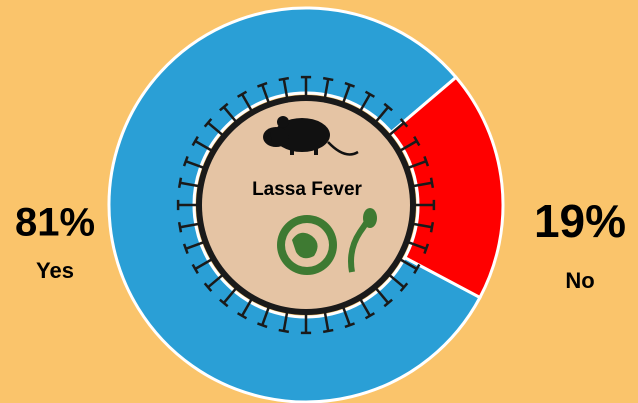  I want to click on donut-slice, so click(447, 187).